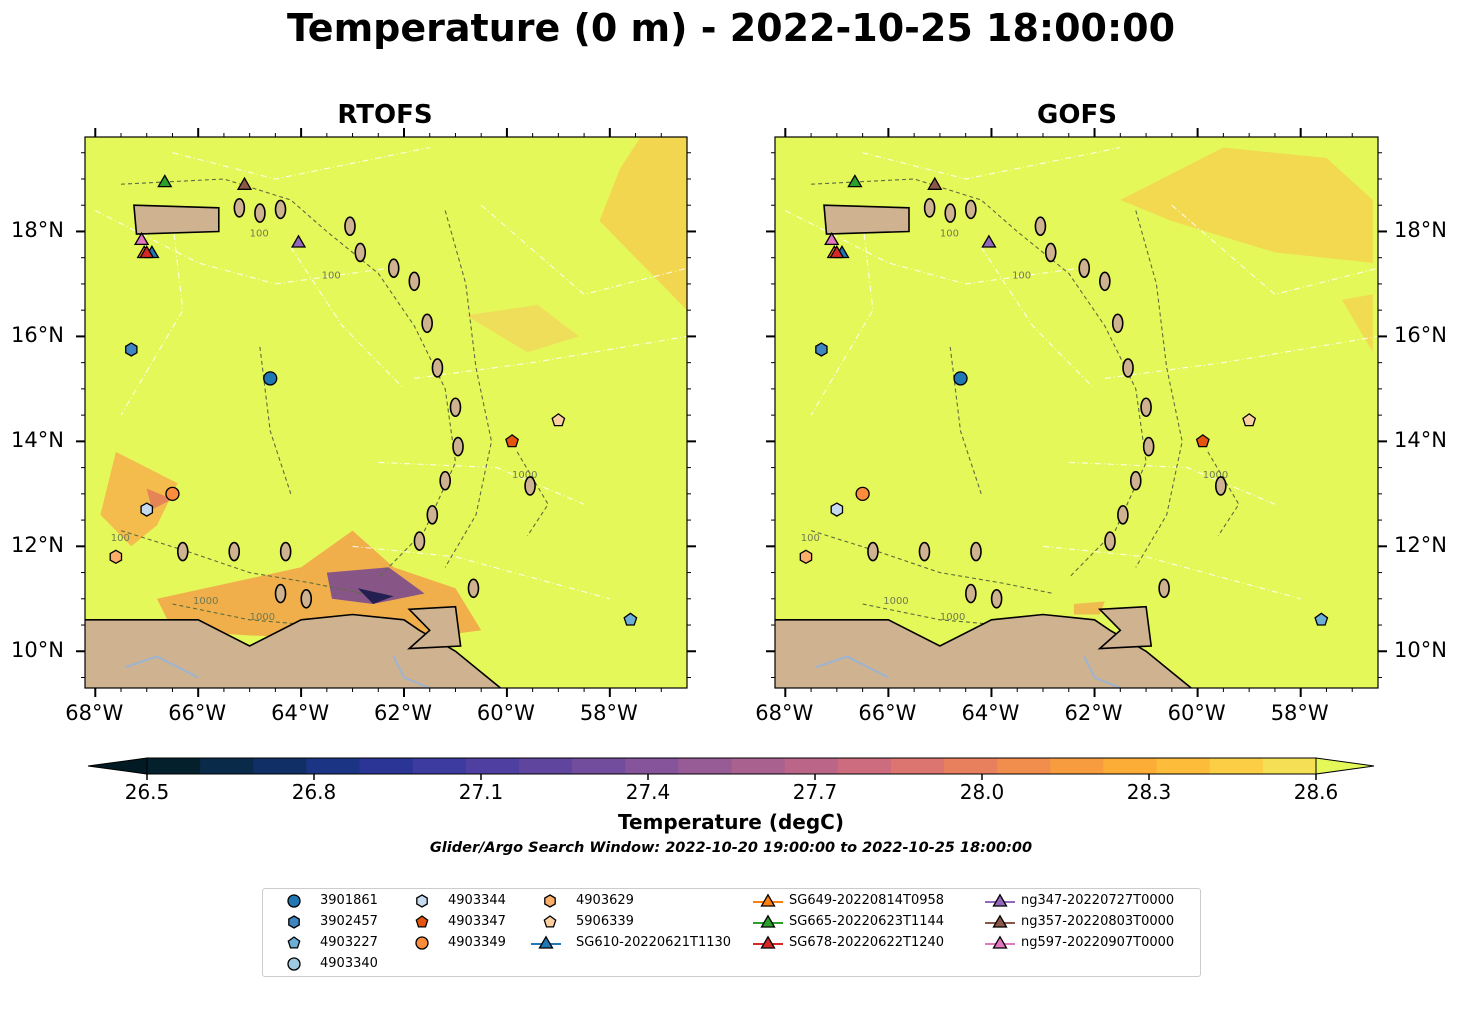  What do you see at coordinates (1098, 942) in the screenshot?
I see `legend-label: ng597-20220907T0000` at bounding box center [1098, 942].